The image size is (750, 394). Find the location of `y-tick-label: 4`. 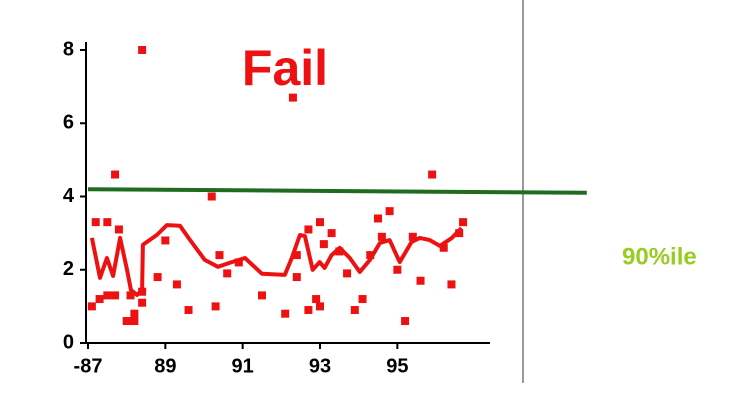

y-tick-label: 4 is located at coordinates (69, 196).